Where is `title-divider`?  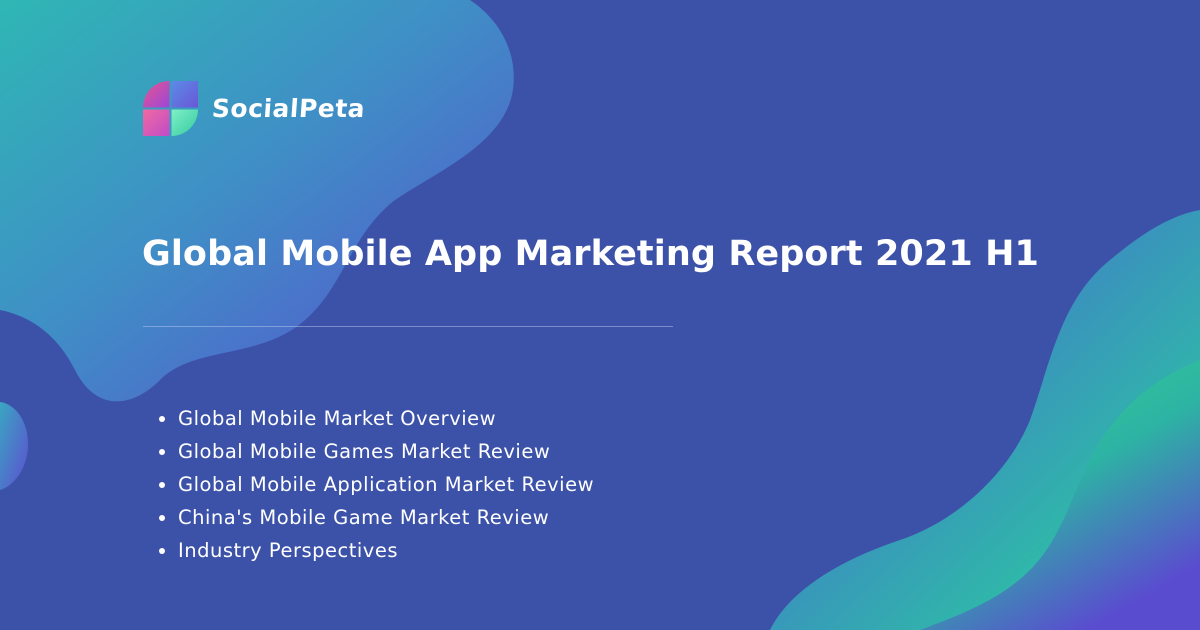 title-divider is located at coordinates (408, 326).